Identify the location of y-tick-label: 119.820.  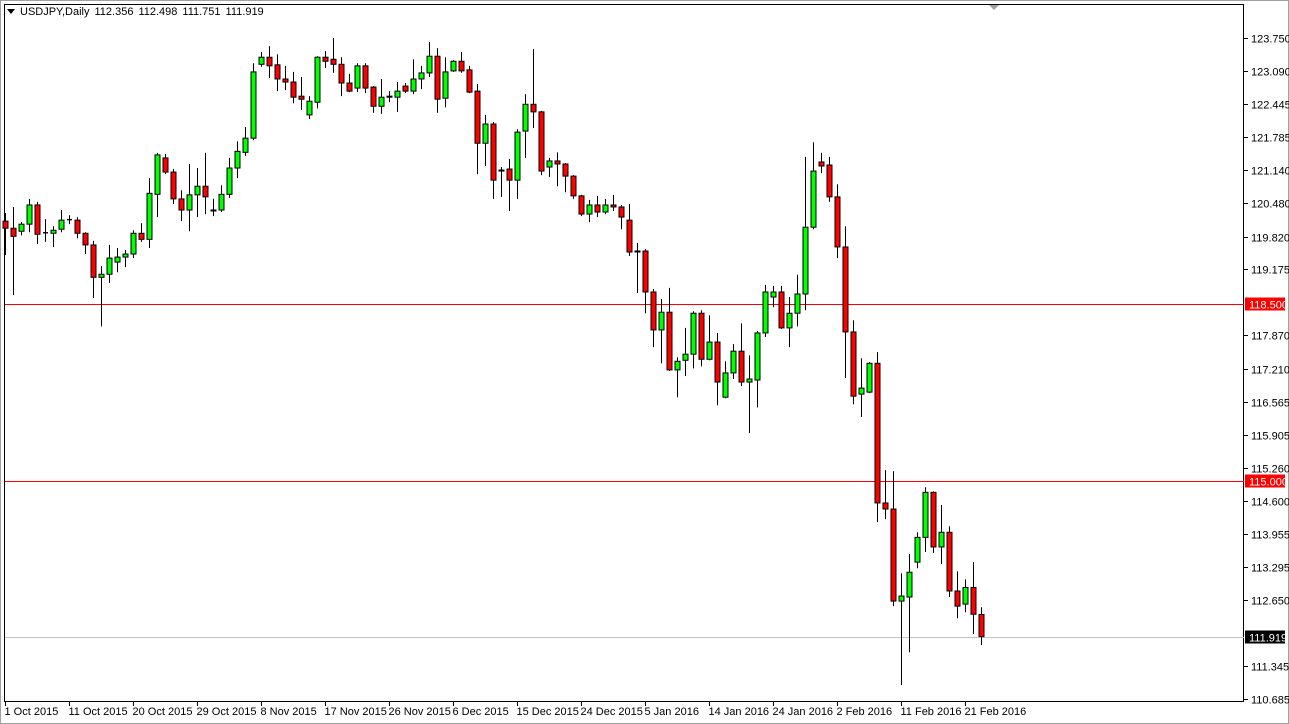
(1270, 239).